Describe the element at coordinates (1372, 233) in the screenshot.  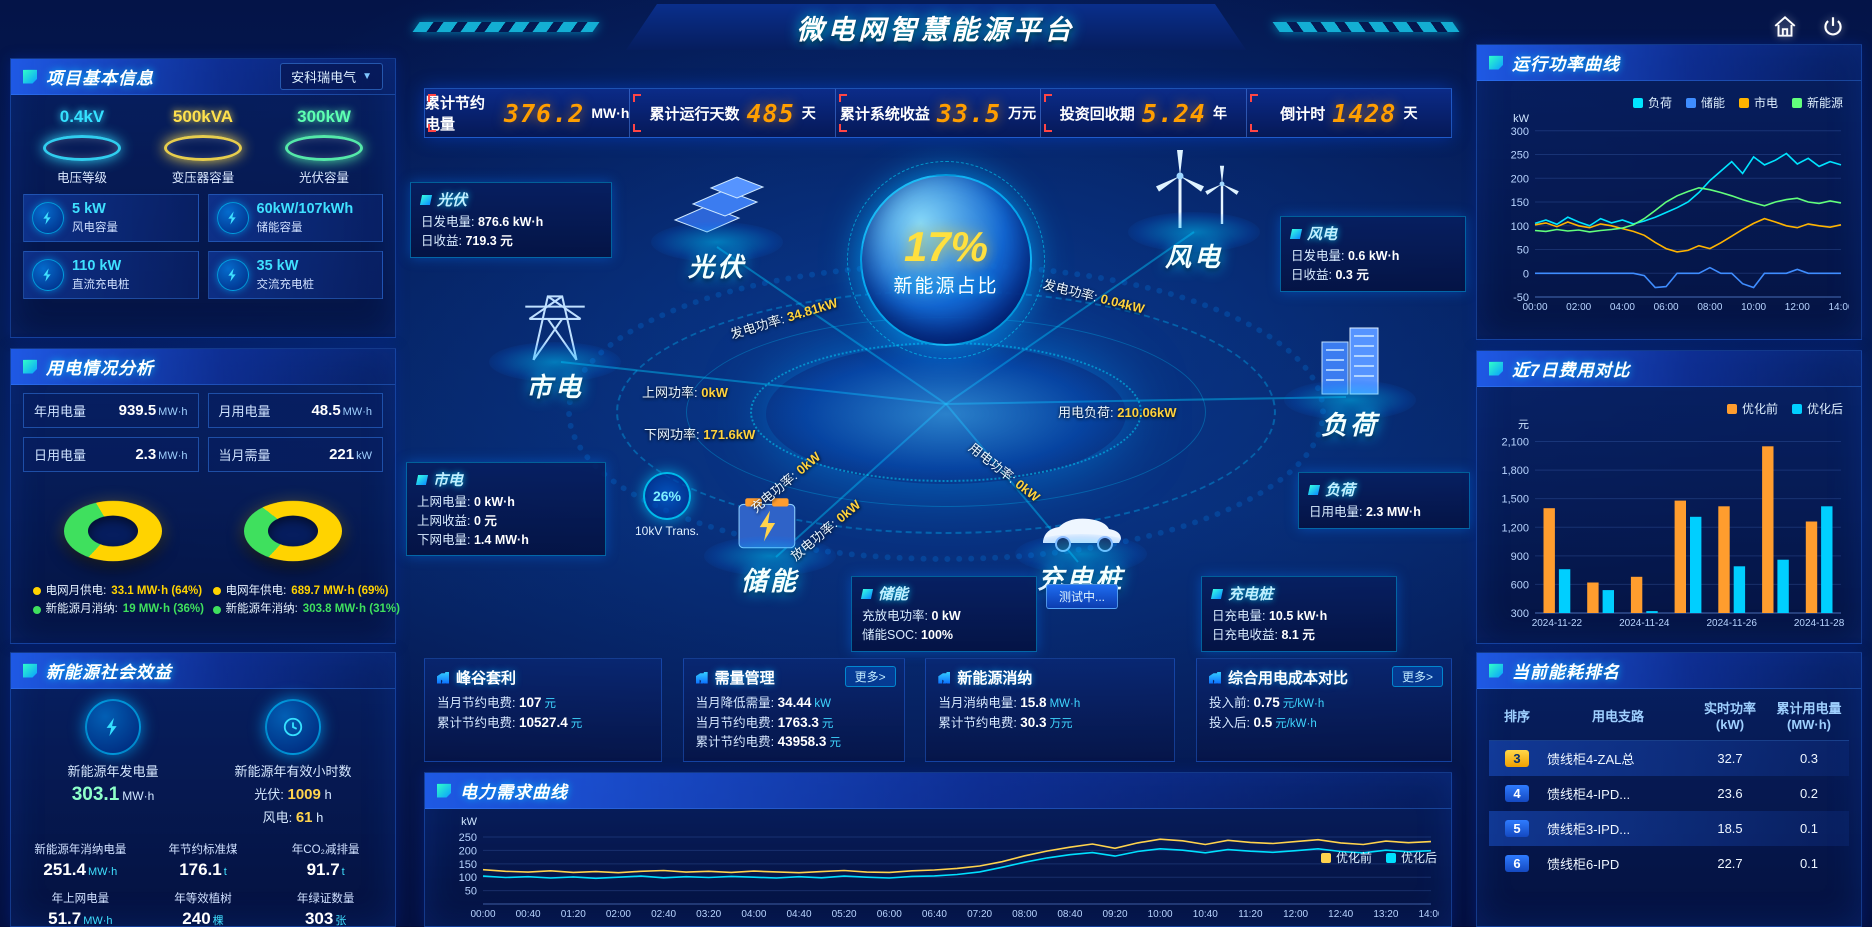
I see `wind-callout-title: 风电` at that location.